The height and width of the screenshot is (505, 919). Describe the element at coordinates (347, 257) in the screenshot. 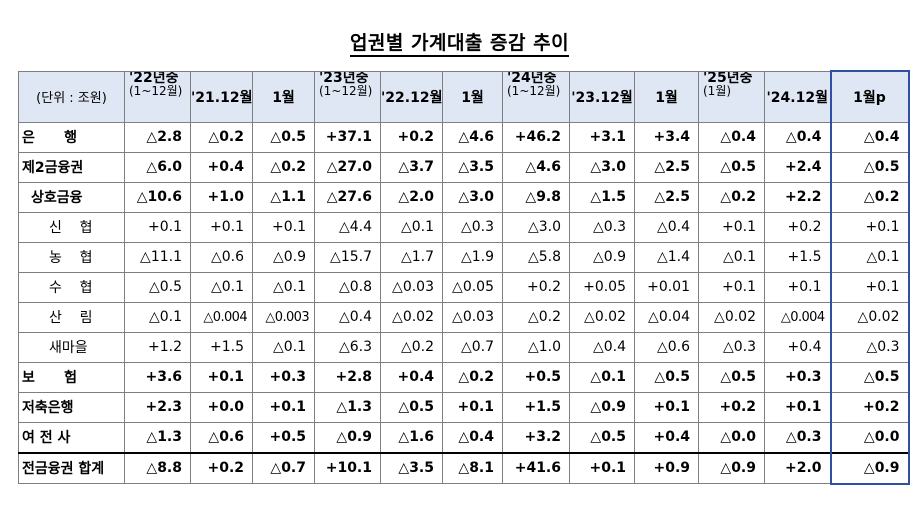

I see `value-cell: △15.7` at that location.